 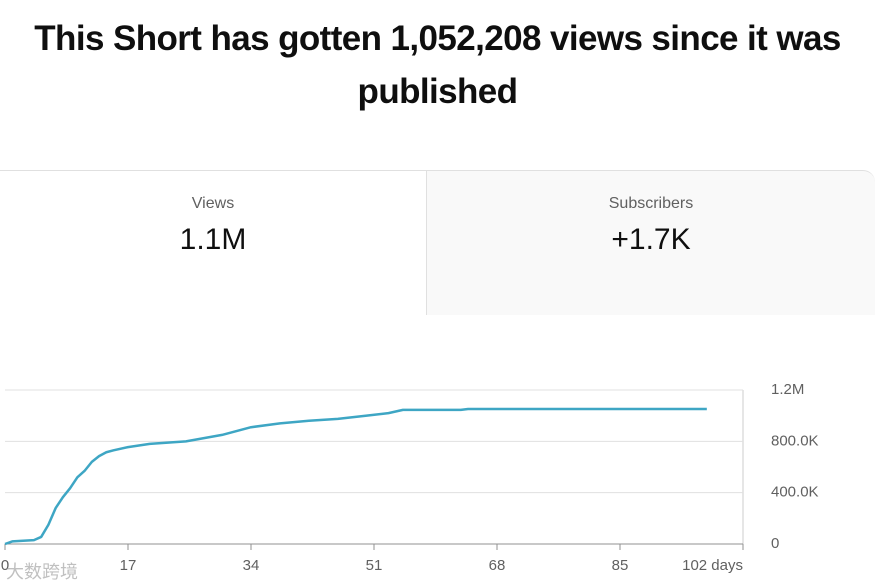 I want to click on x-tick-label: 51, so click(x=374, y=565).